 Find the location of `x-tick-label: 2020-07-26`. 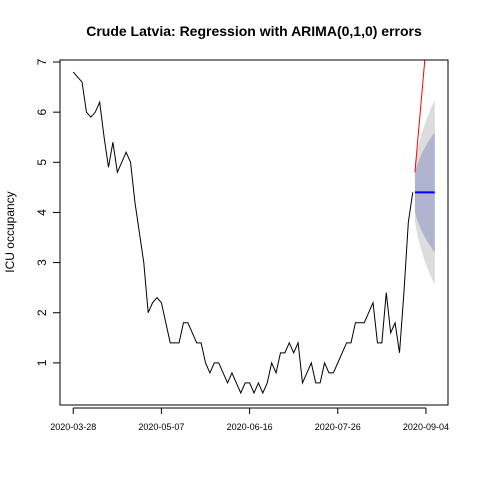

x-tick-label: 2020-07-26 is located at coordinates (338, 427).